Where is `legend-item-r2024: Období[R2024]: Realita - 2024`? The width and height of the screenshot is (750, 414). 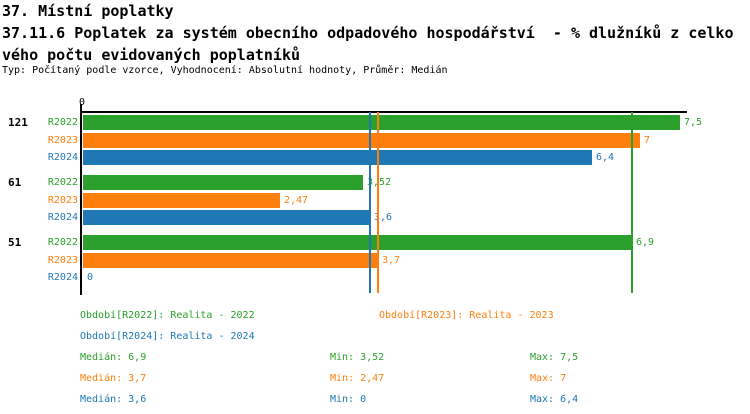
legend-item-r2024: Období[R2024]: Realita - 2024 is located at coordinates (167, 336).